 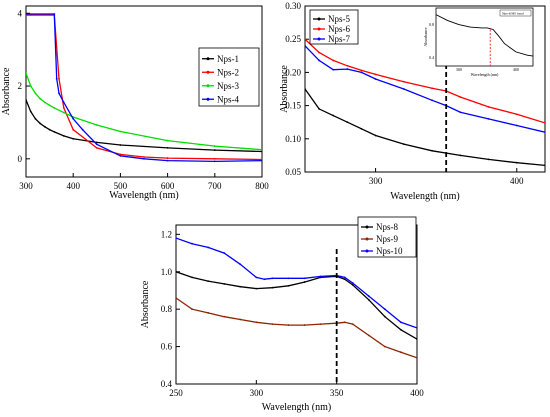 I want to click on x-tick-label: 400, so click(x=517, y=181).